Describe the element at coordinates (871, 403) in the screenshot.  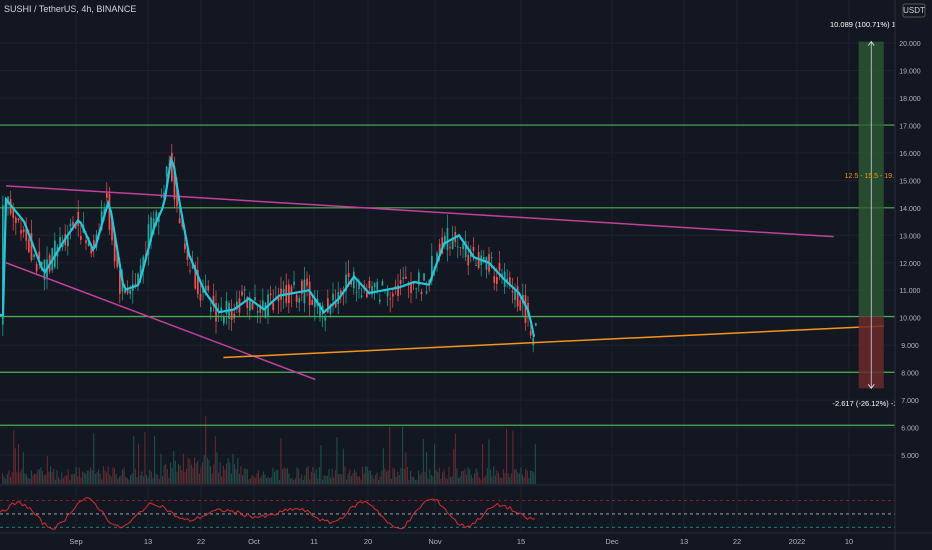
I see `short-range-label: -2.617 (-26.12%) -2617` at that location.